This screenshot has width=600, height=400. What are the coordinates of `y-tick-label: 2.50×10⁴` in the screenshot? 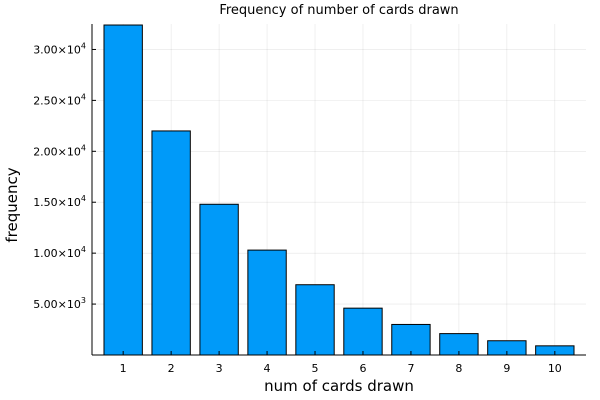 It's located at (59, 99).